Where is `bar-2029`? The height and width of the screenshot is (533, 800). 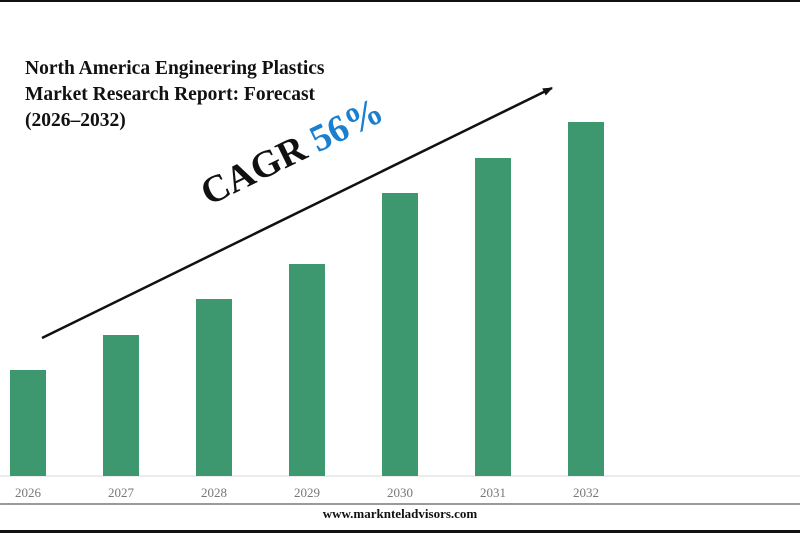 bar-2029 is located at coordinates (307, 370).